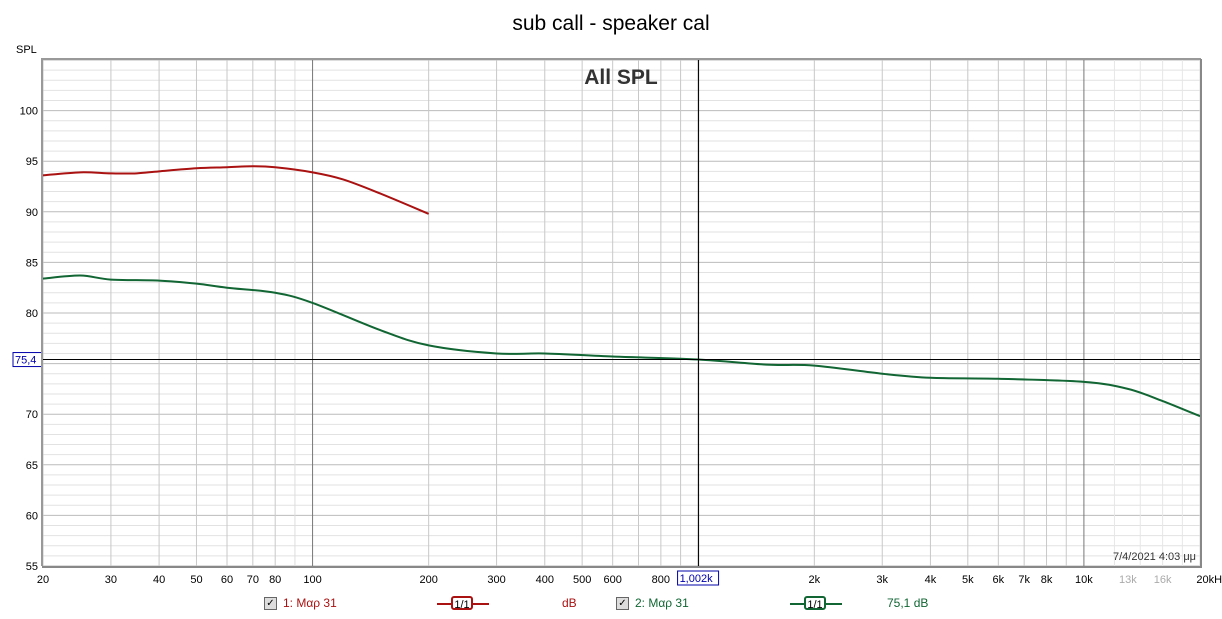  I want to click on series-2-value: 75,1 dB, so click(908, 603).